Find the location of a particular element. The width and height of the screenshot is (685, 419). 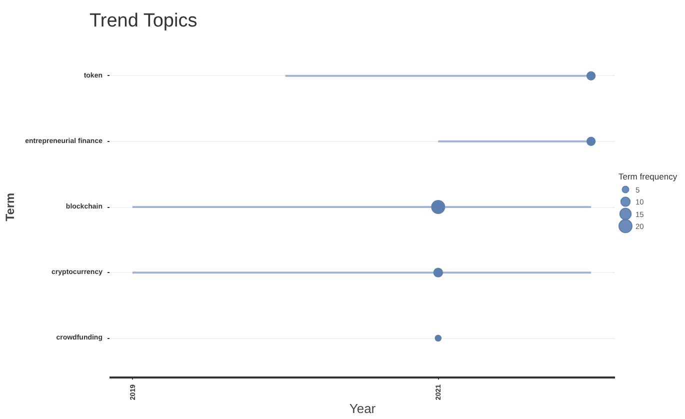

x-axis-title: Year is located at coordinates (362, 408).